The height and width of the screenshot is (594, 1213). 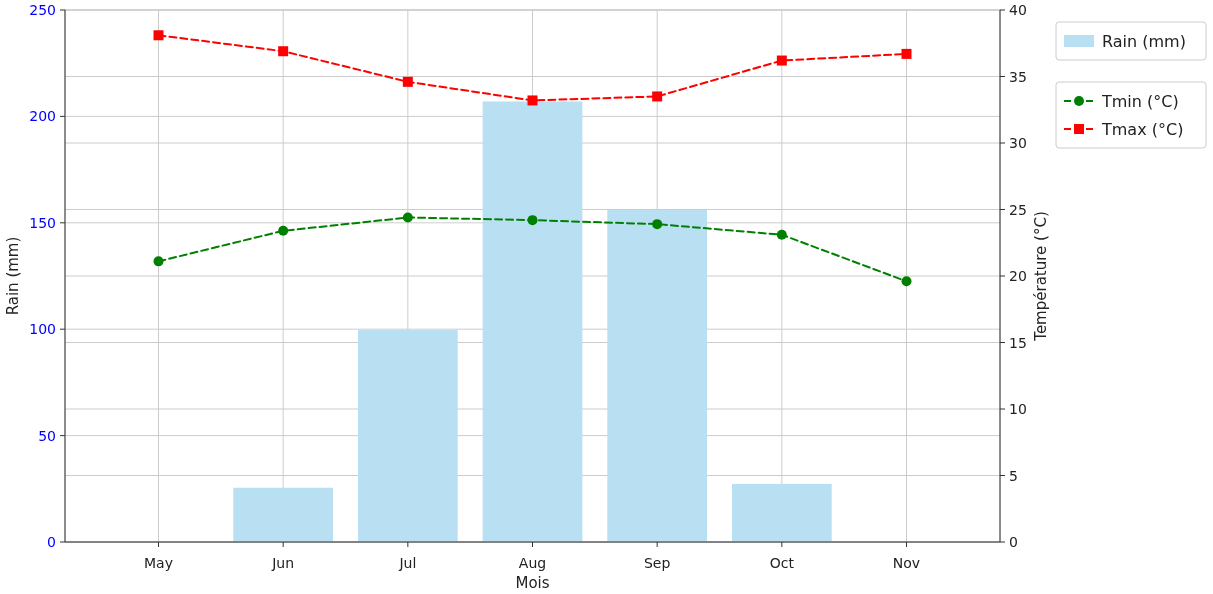 What do you see at coordinates (1018, 342) in the screenshot?
I see `y2-tick-label: 15` at bounding box center [1018, 342].